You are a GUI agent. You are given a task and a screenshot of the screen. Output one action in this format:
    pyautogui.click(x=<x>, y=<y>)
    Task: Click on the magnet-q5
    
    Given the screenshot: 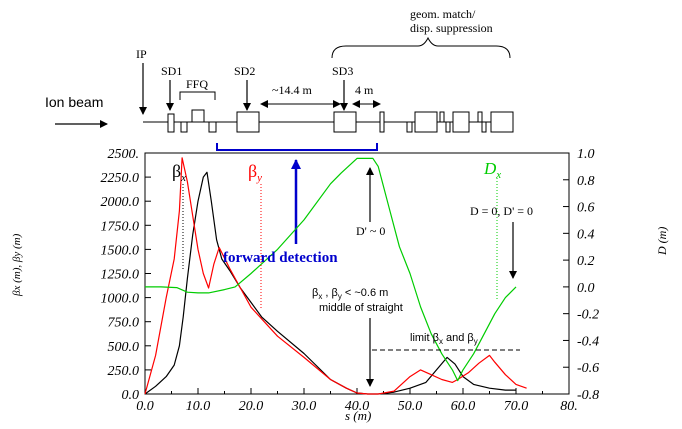 What is the action you would take?
    pyautogui.click(x=480, y=117)
    